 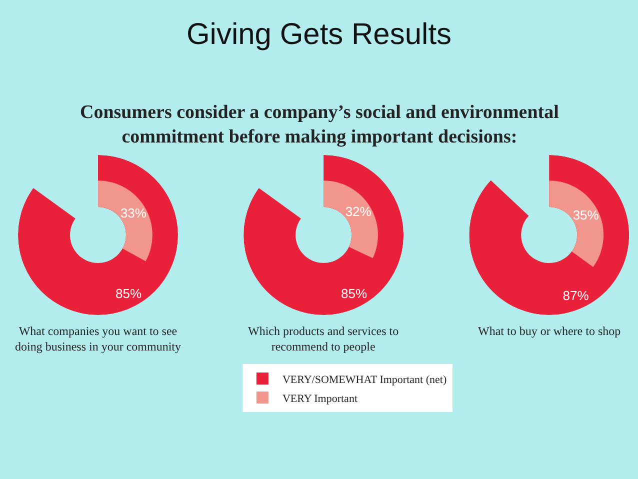 What do you see at coordinates (358, 212) in the screenshot?
I see `data-label: 32%` at bounding box center [358, 212].